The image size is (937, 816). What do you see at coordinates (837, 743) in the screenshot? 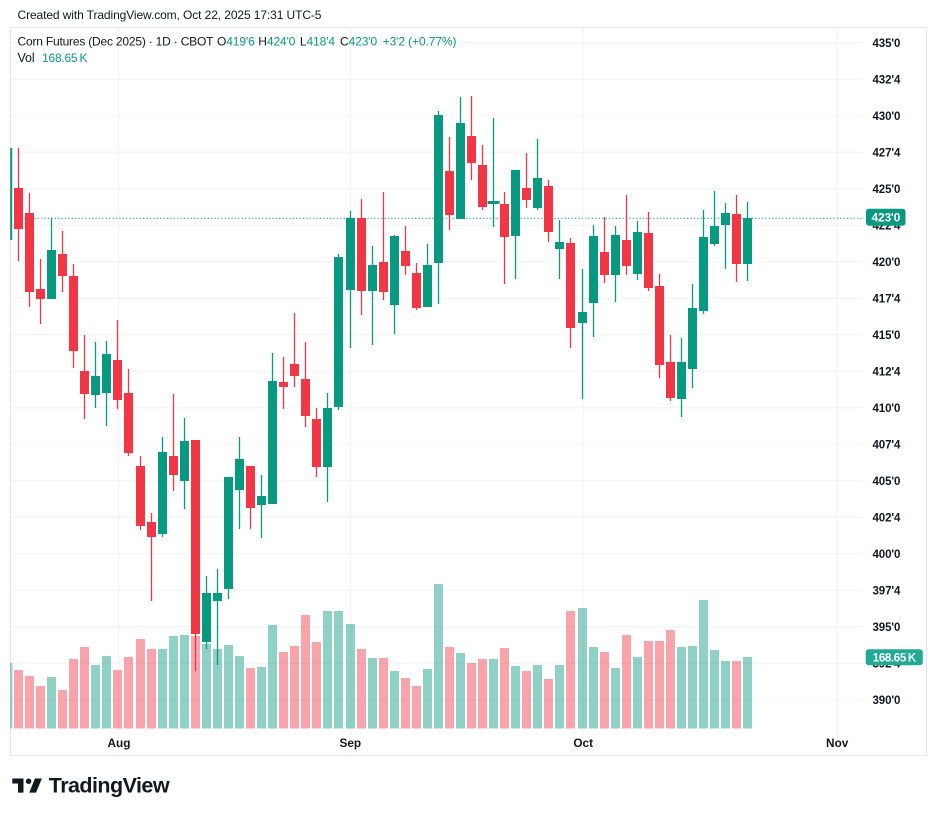
I see `svg-text: Nov` at bounding box center [837, 743].